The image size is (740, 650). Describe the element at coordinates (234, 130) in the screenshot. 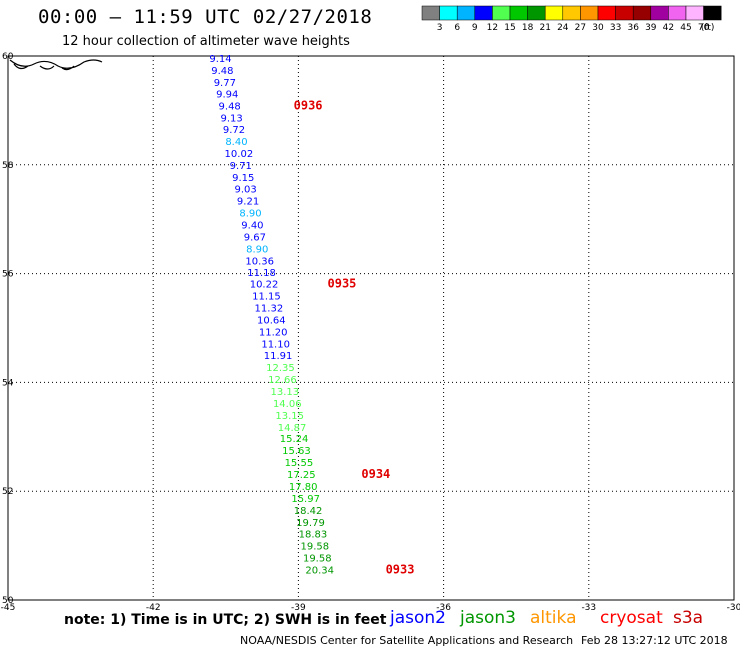

I see `swh-value: 9.72` at that location.